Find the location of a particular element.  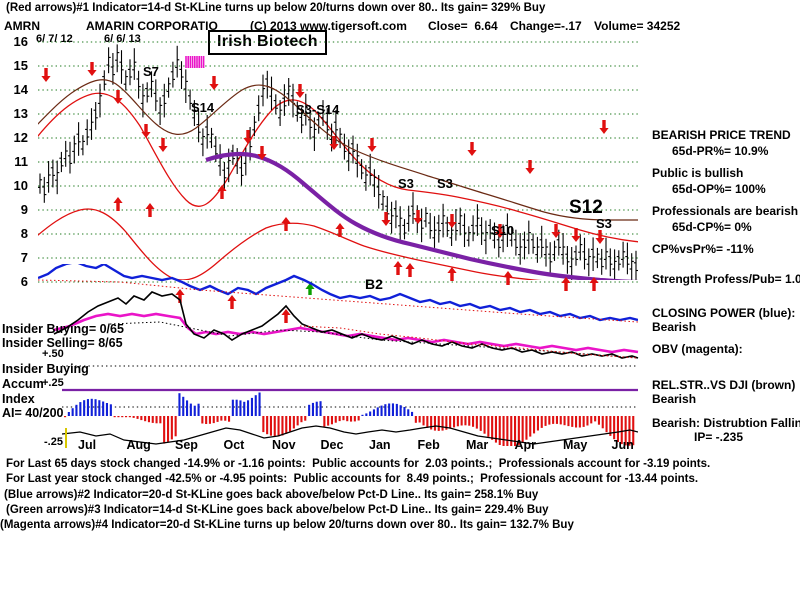

price-tick-12: 12 is located at coordinates (20, 137).